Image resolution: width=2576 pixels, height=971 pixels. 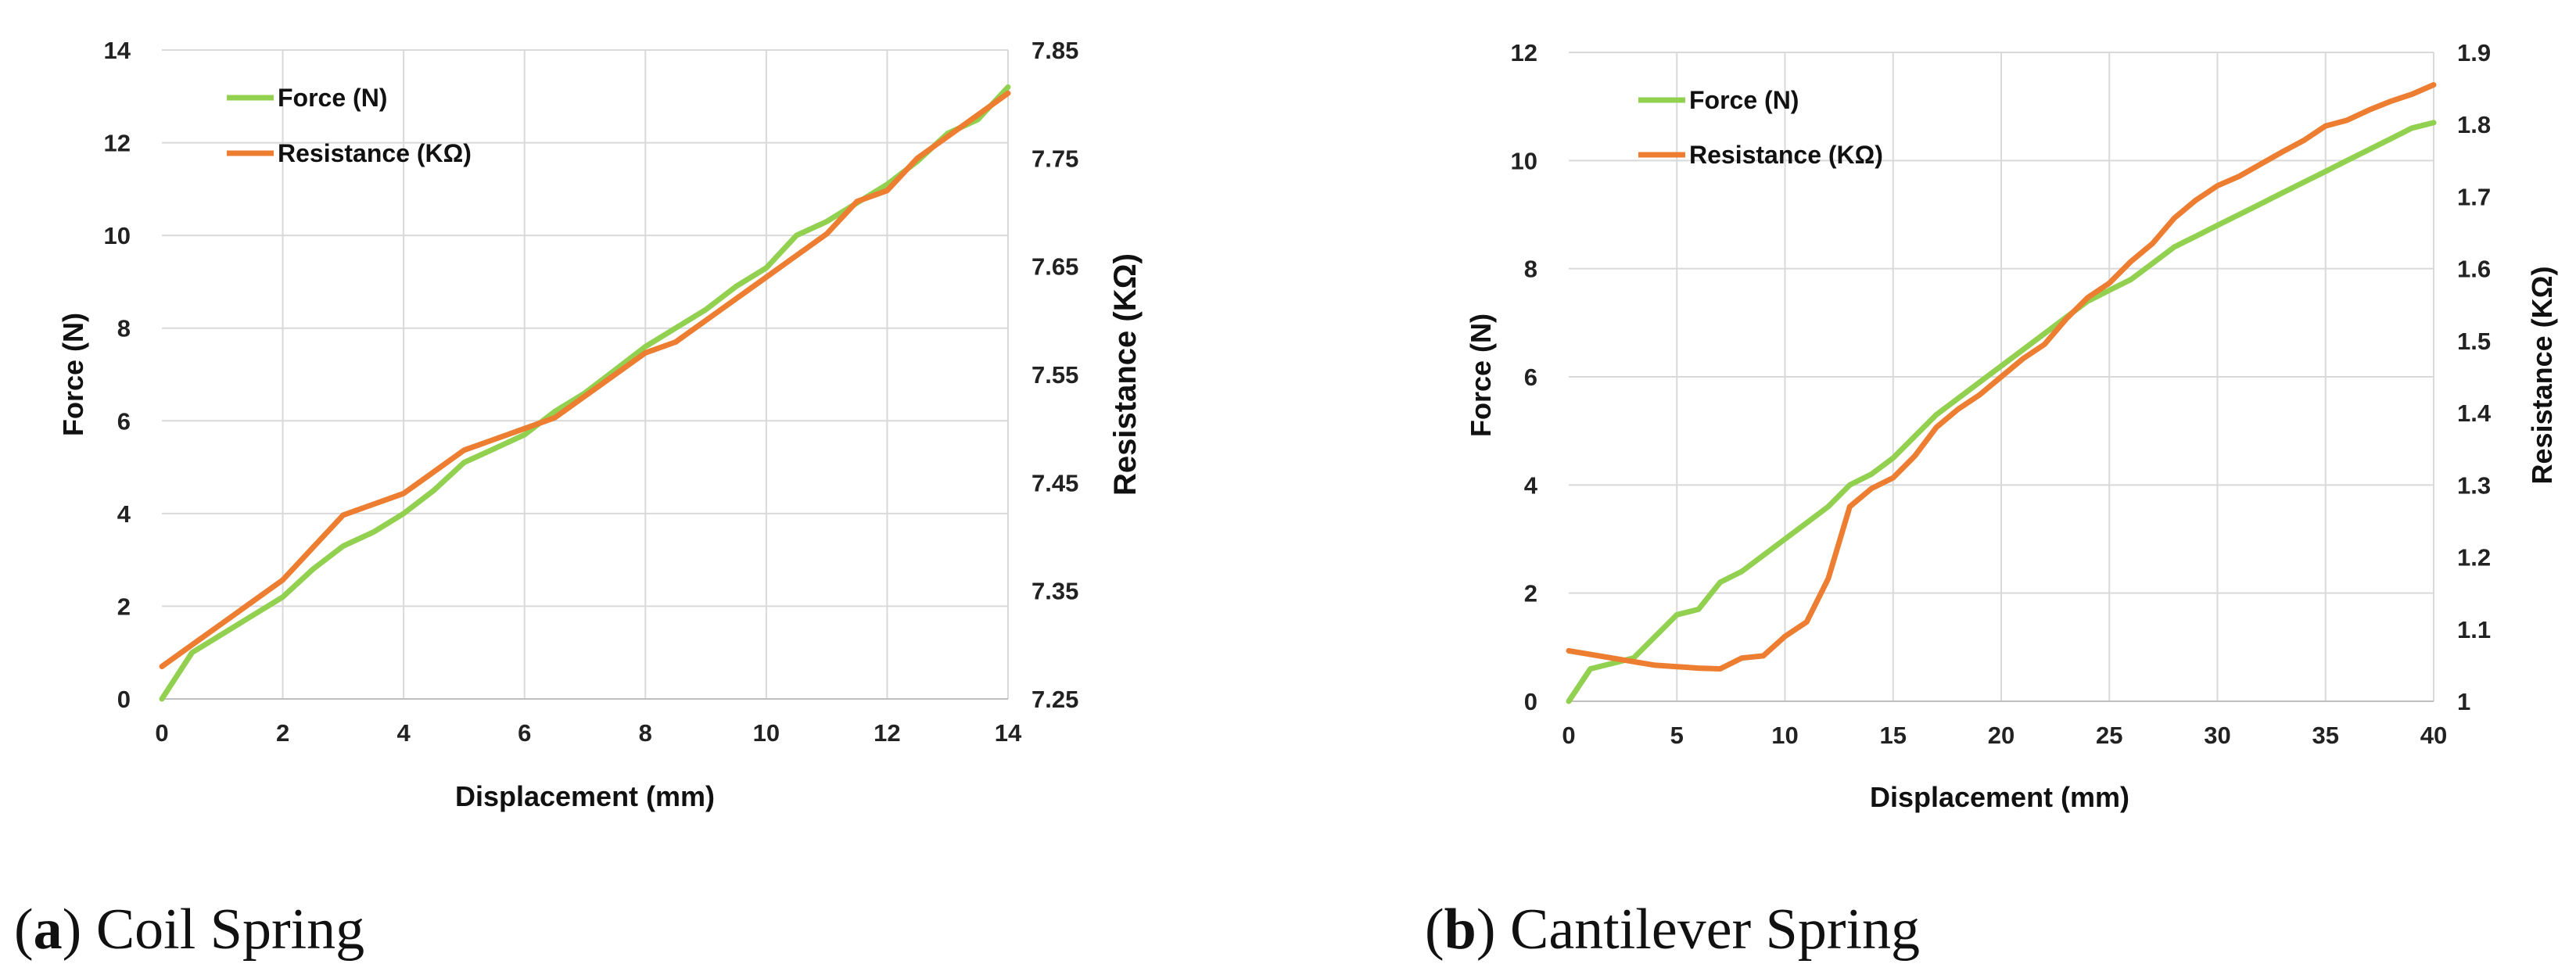 I want to click on y2-tick-label: 1.4, so click(x=2474, y=414).